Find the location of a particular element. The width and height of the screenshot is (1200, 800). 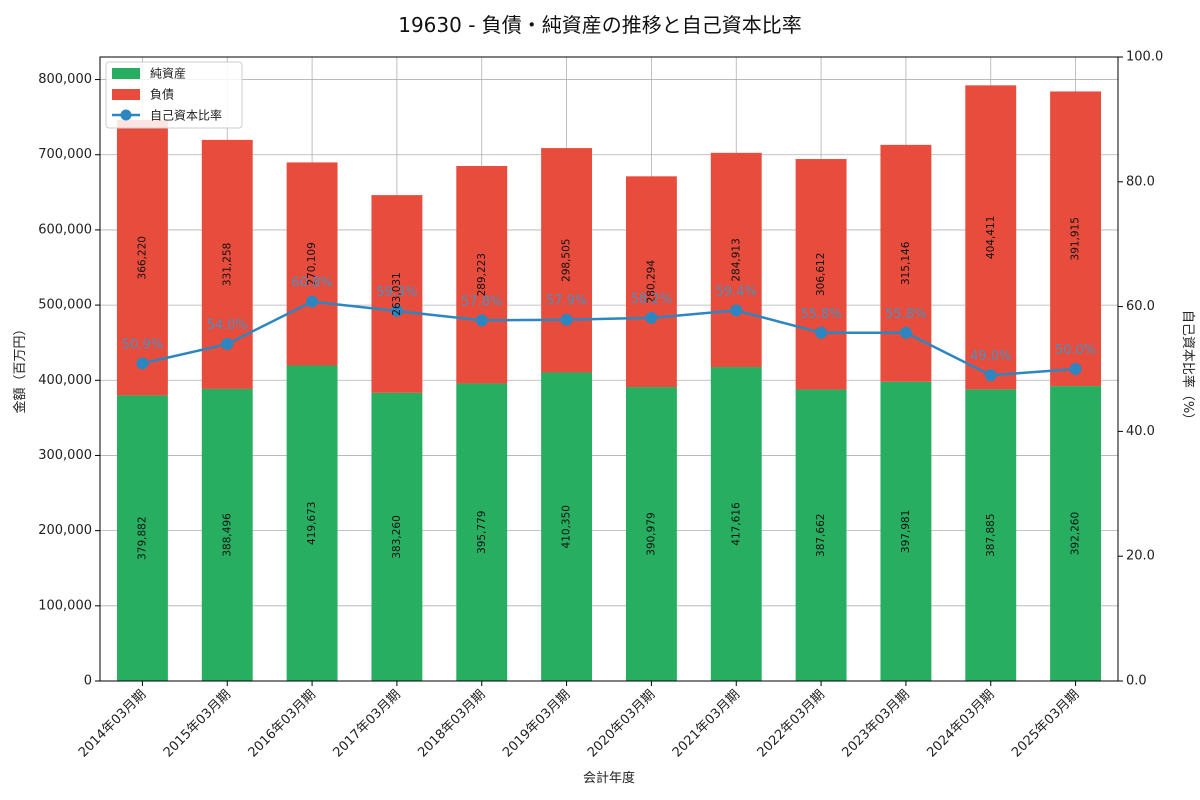

tick-label-x: 2020年03月期 is located at coordinates (621, 723).